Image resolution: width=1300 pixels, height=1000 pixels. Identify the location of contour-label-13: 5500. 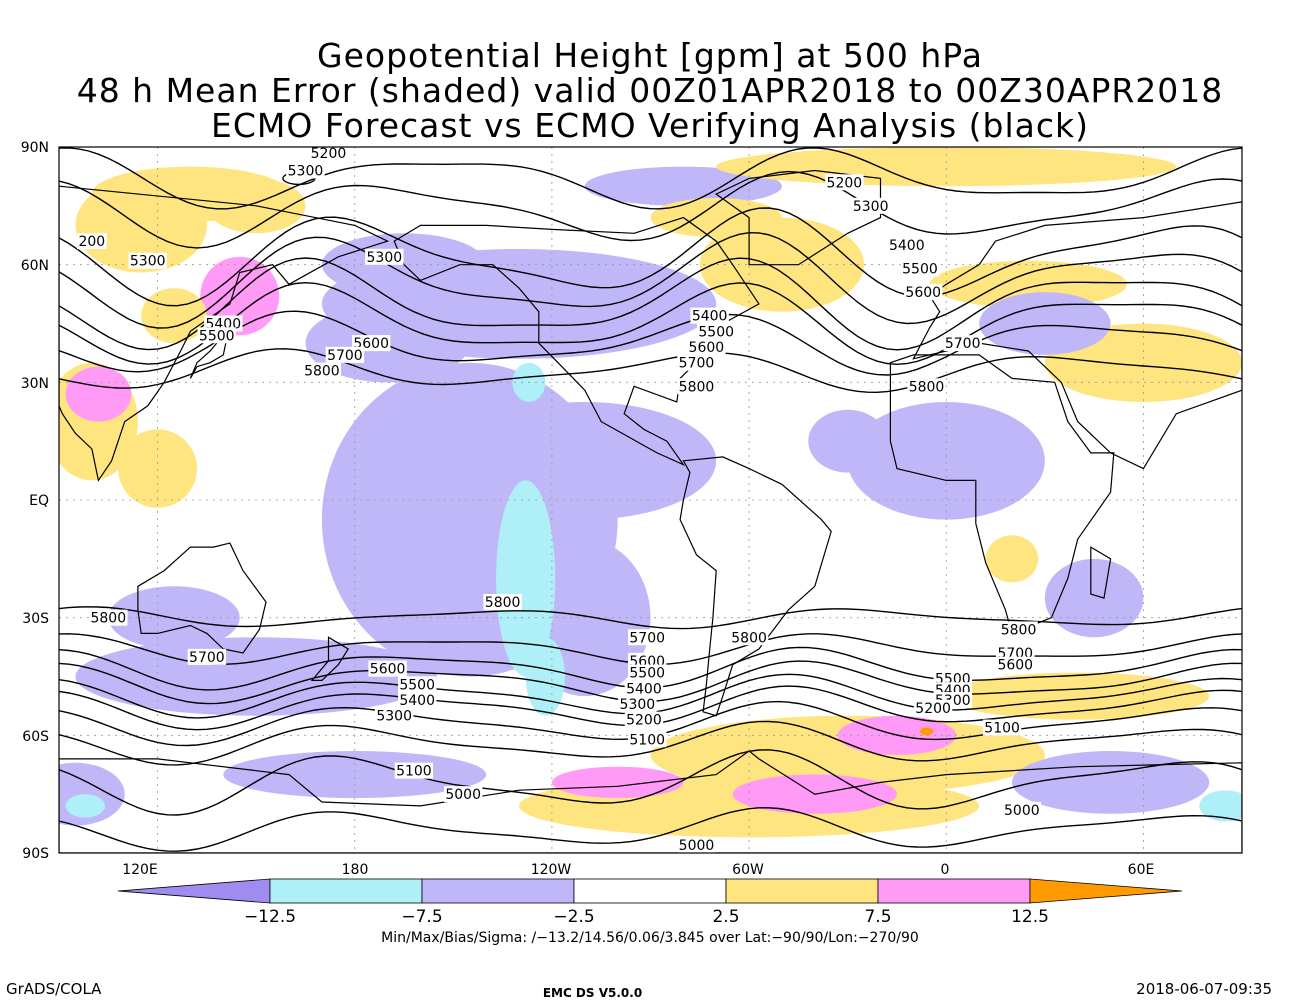
(920, 270).